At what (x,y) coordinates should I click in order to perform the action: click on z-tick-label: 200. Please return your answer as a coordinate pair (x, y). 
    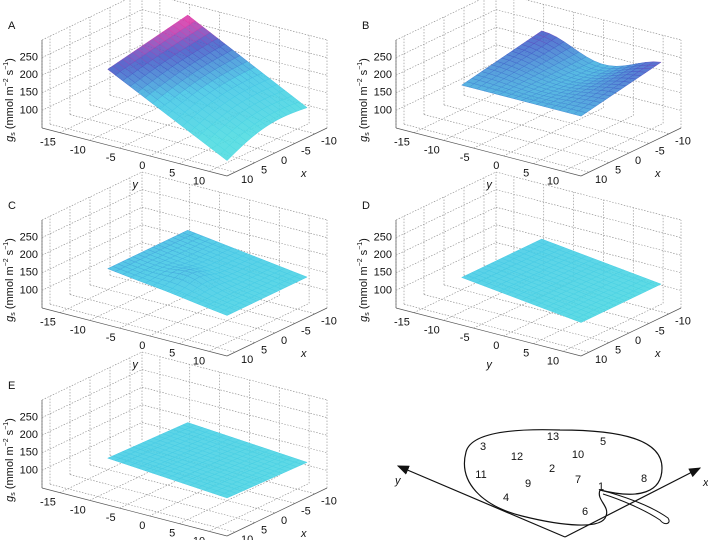
    Looking at the image, I should click on (29, 435).